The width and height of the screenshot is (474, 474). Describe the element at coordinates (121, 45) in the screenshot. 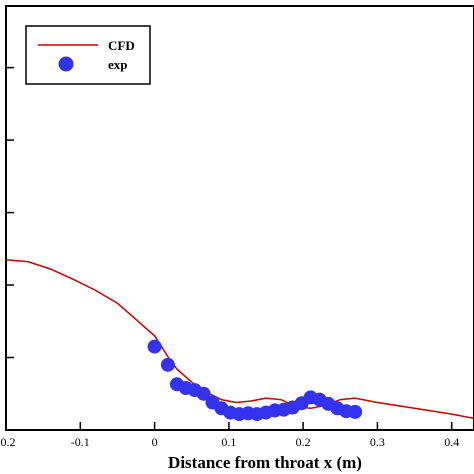

I see `legend-label-cfd: CFD` at that location.